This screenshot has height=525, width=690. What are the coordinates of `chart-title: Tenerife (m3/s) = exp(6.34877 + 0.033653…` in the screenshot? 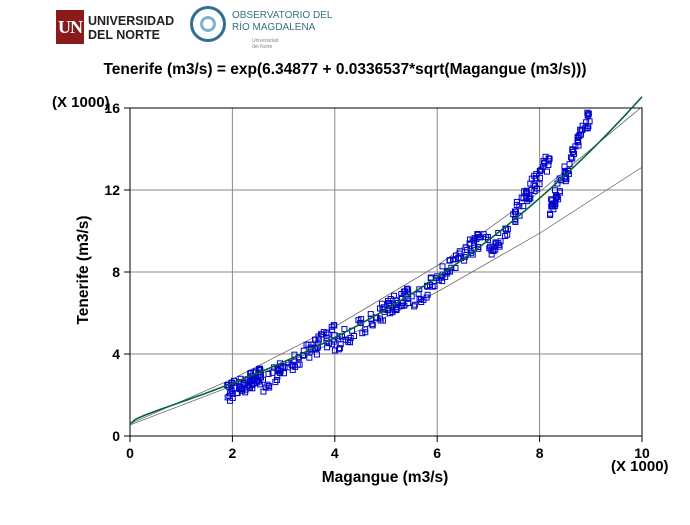 It's located at (345, 69).